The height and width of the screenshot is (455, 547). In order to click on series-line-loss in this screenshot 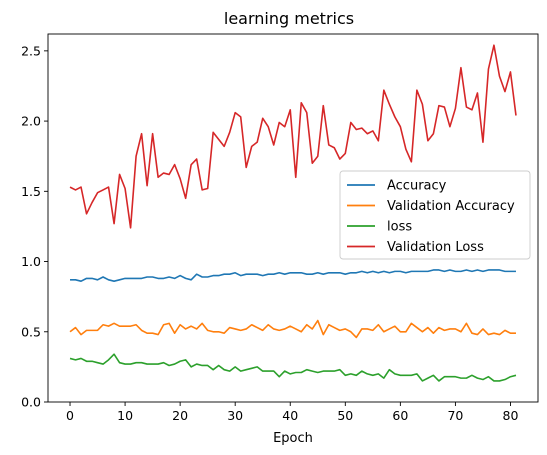, I will do `click(293, 367)`.